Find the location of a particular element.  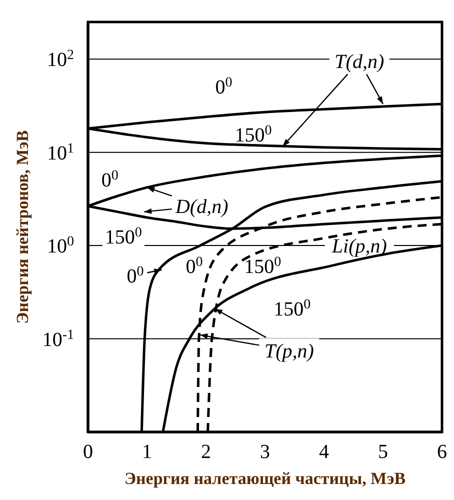

y-axis-title: Энергия нейтронов, МэВ is located at coordinates (22, 227).